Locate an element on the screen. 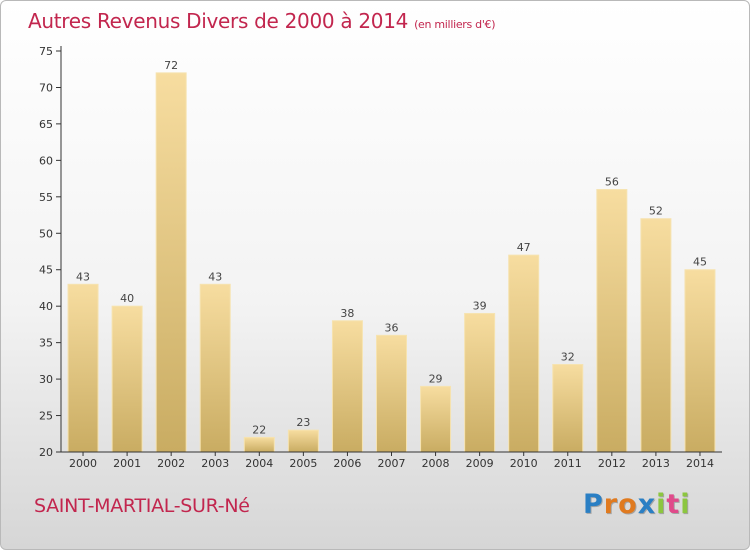 The width and height of the screenshot is (750, 550). bar-2010 is located at coordinates (524, 353).